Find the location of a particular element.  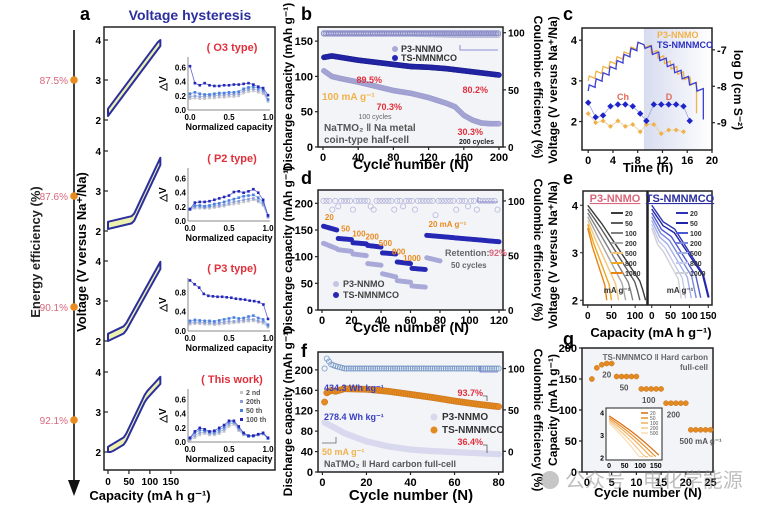

energy-value-label: 92.1% is located at coordinates (54, 421).